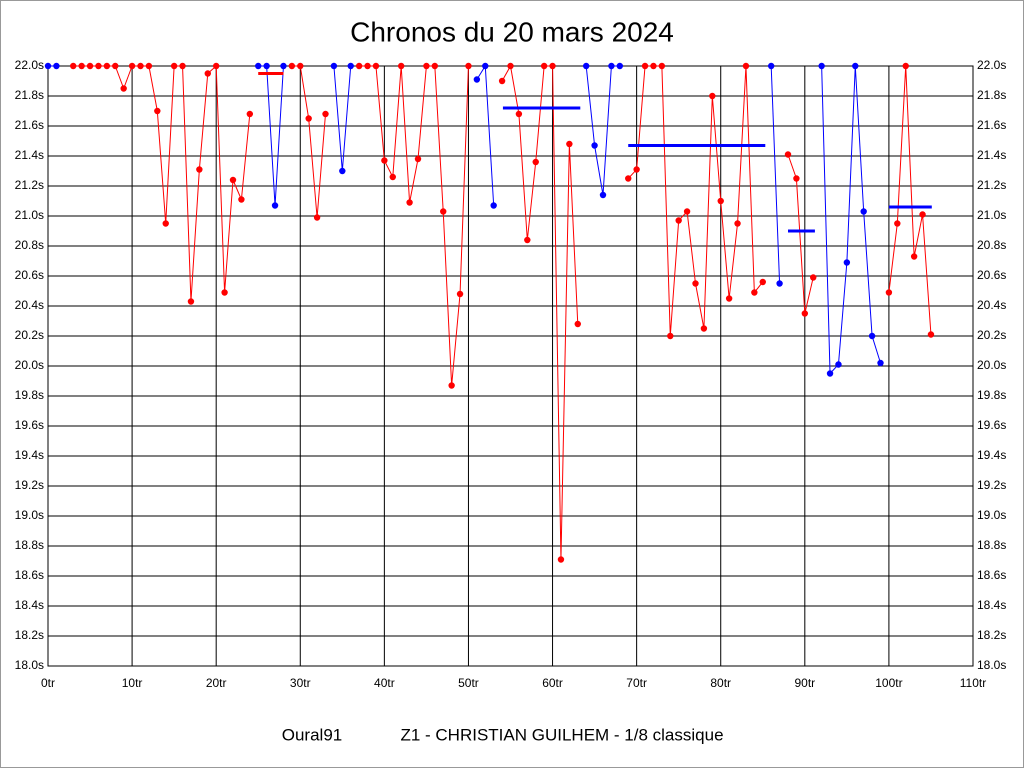 Image resolution: width=1024 pixels, height=768 pixels. I want to click on y2-tick-label: 18.4s, so click(991, 605).